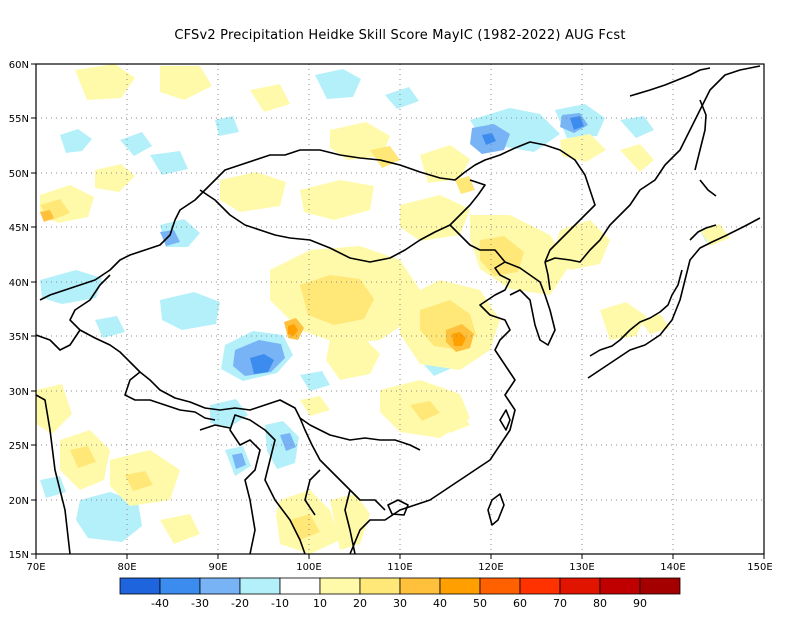 The width and height of the screenshot is (800, 618). Describe the element at coordinates (520, 603) in the screenshot. I see `colorbar-label: 60` at that location.